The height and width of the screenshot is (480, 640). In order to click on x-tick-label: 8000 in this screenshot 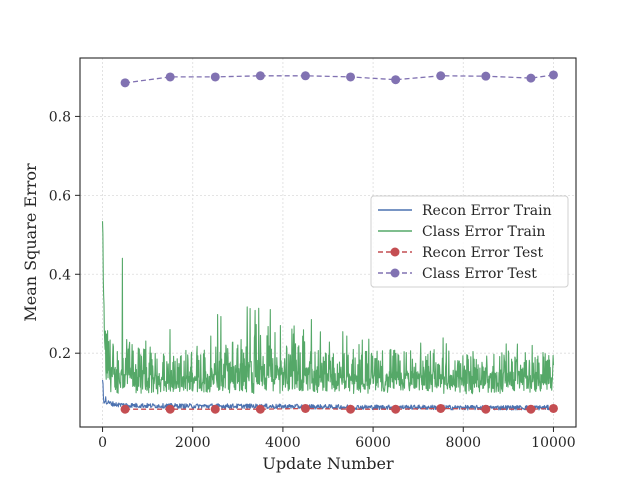, I will do `click(463, 443)`.